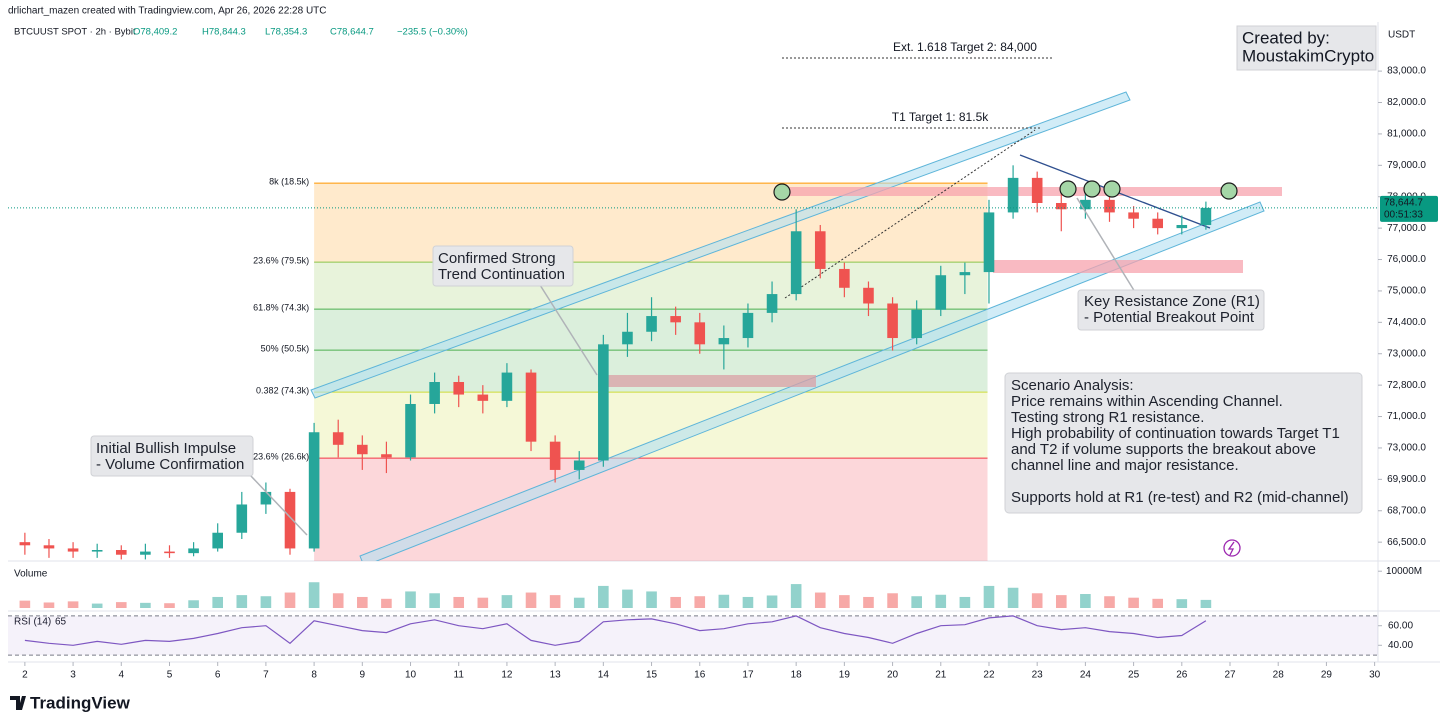 This screenshot has height=720, width=1440. What do you see at coordinates (615, 630) in the screenshot?
I see `rsi-line` at bounding box center [615, 630].